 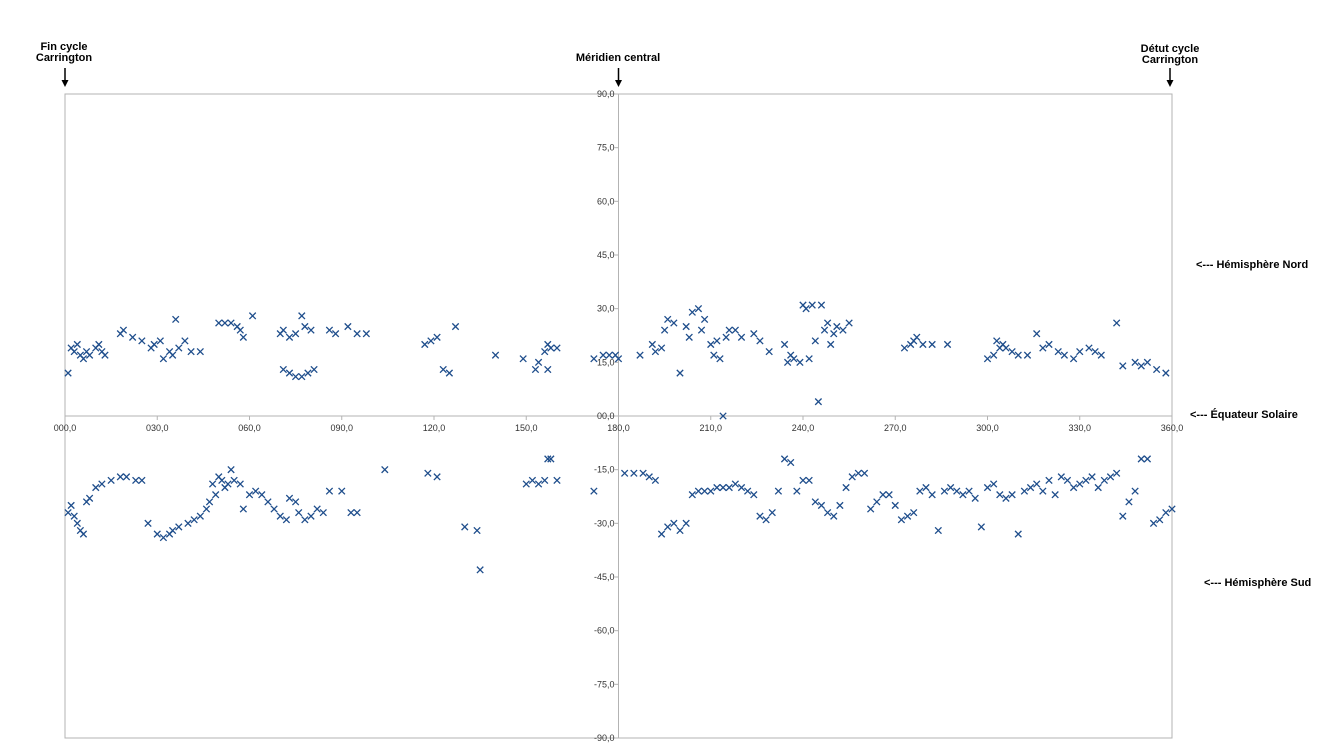 I want to click on right-arrow-marker, so click(x=1170, y=83).